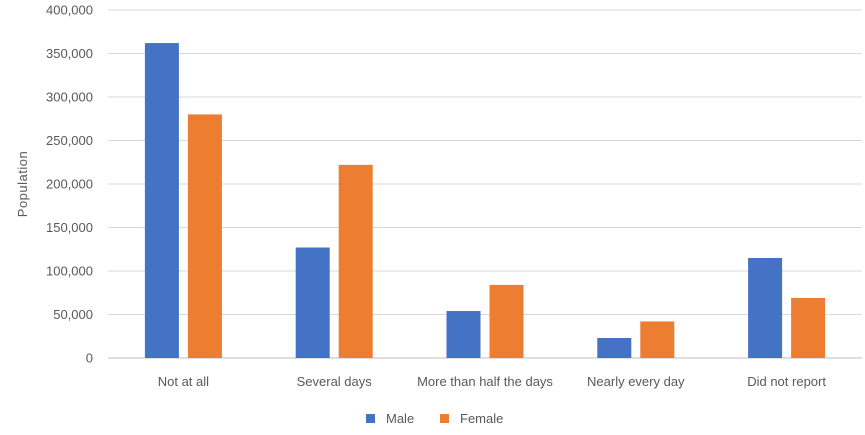 The width and height of the screenshot is (865, 435). Describe the element at coordinates (786, 381) in the screenshot. I see `x-category-label: Did not report` at that location.